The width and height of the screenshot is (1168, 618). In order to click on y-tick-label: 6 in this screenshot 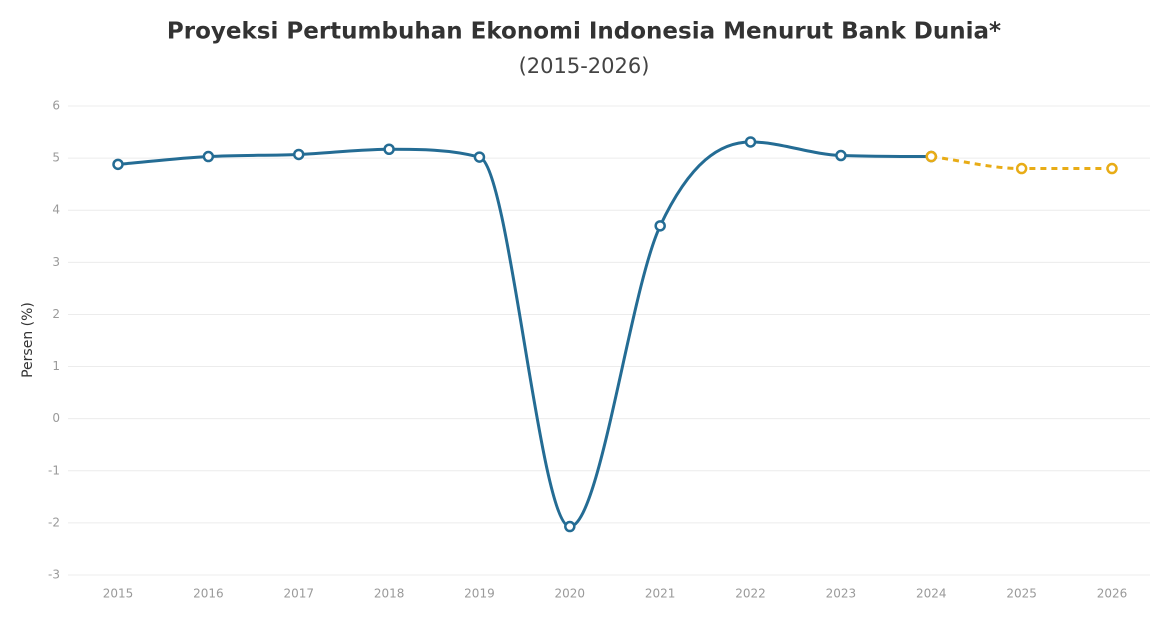, I will do `click(56, 106)`.